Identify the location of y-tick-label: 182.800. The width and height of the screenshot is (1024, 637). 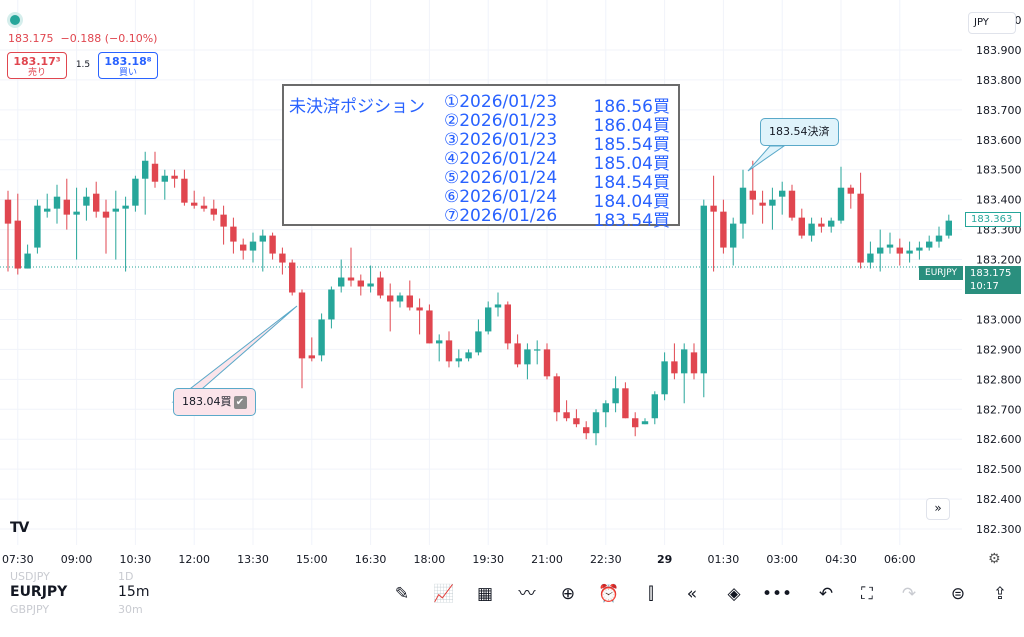
(999, 379).